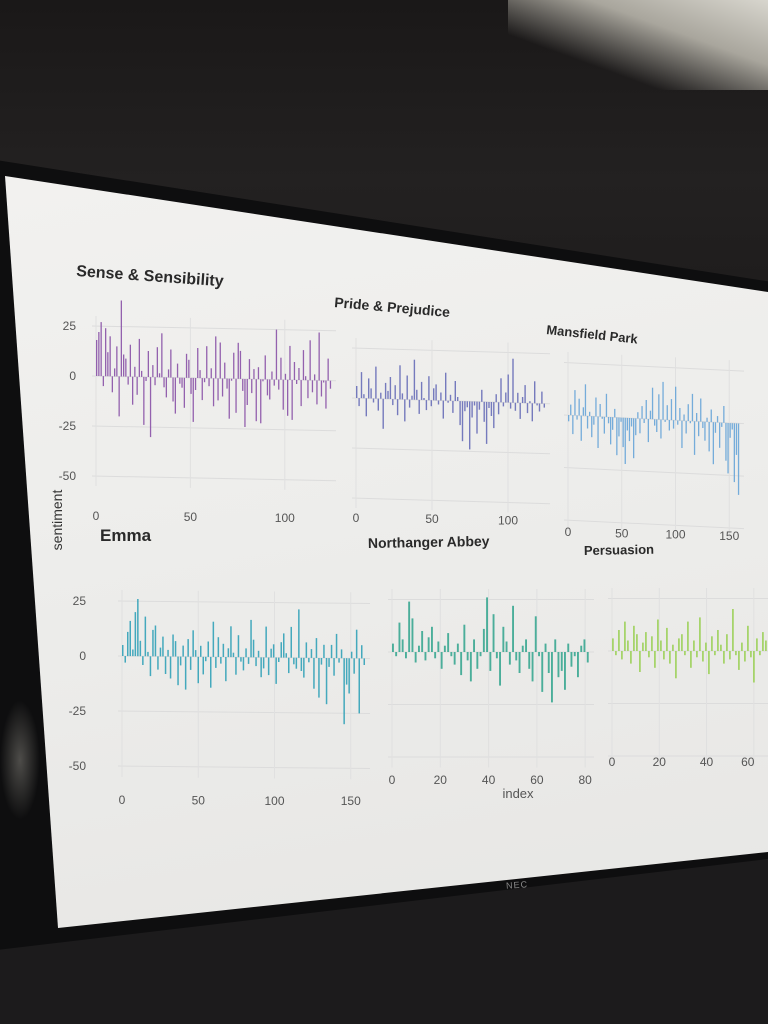 This screenshot has width=768, height=1024. What do you see at coordinates (72, 376) in the screenshot?
I see `y-tick-label: 0` at bounding box center [72, 376].